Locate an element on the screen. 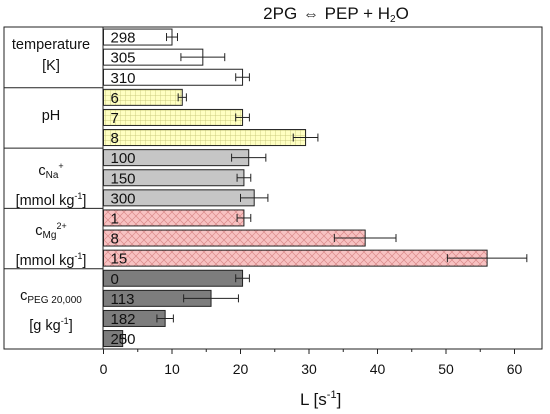 The image size is (550, 414). bar-label: 1 is located at coordinates (115, 218).